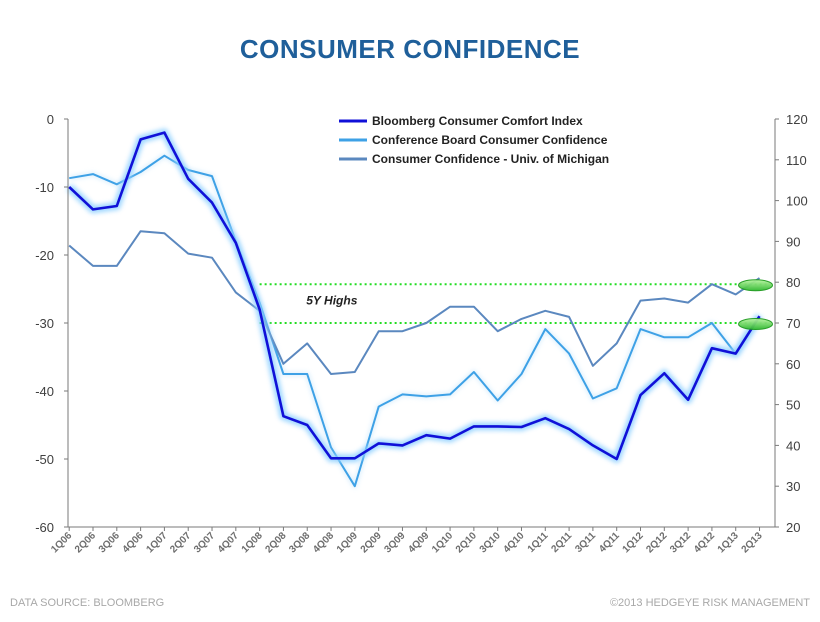  What do you see at coordinates (133, 542) in the screenshot?
I see `x-tick-label: 4Q06` at bounding box center [133, 542].